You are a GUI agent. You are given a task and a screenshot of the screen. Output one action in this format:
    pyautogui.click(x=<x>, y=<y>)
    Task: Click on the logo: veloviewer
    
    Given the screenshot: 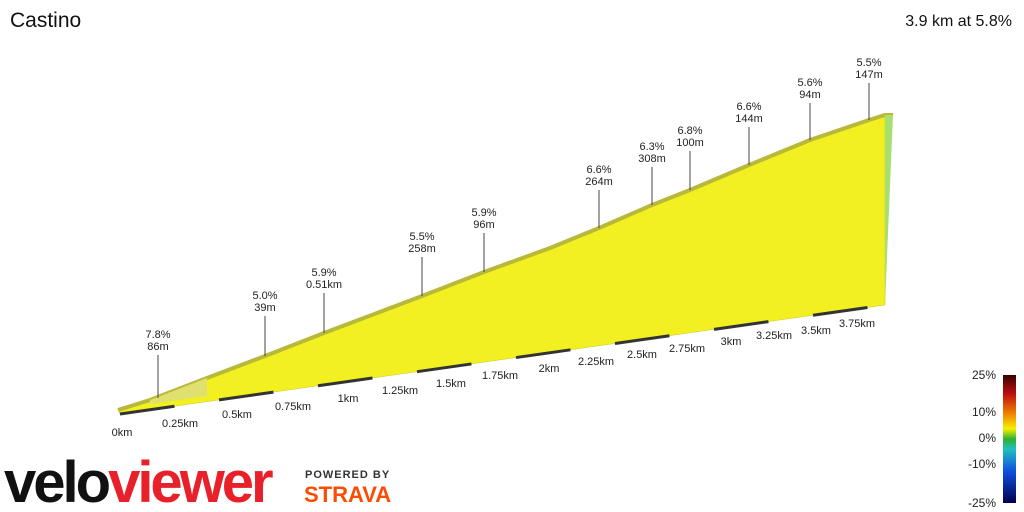 What is the action you would take?
    pyautogui.click(x=138, y=481)
    